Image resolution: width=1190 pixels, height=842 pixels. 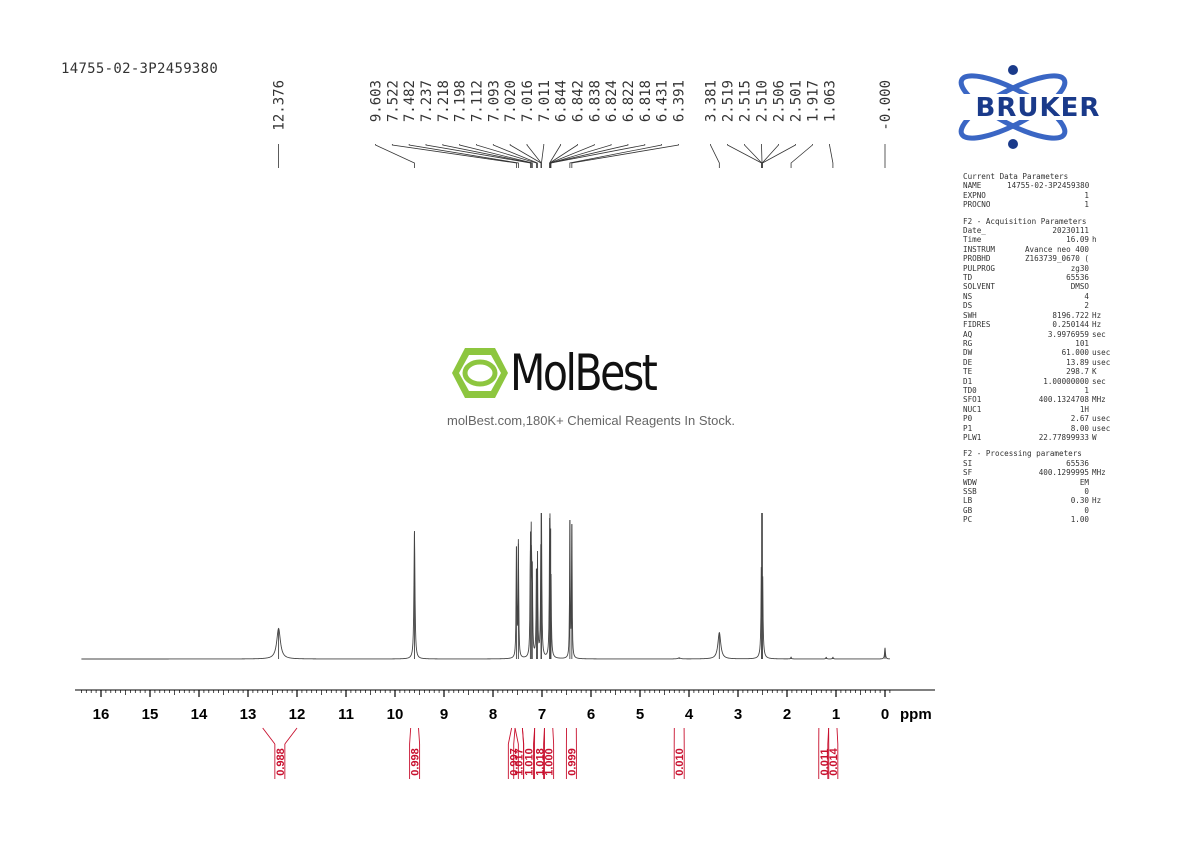 What do you see at coordinates (1077, 463) in the screenshot?
I see `parameter-value: 65536` at bounding box center [1077, 463].